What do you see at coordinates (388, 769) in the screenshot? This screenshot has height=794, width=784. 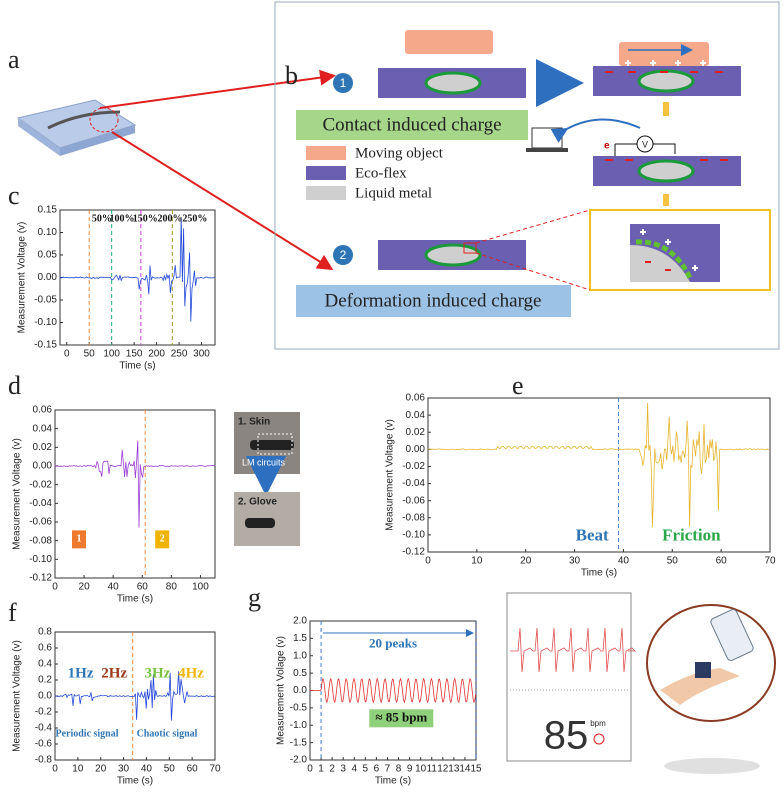 I see `x-tick-label: 7` at bounding box center [388, 769].